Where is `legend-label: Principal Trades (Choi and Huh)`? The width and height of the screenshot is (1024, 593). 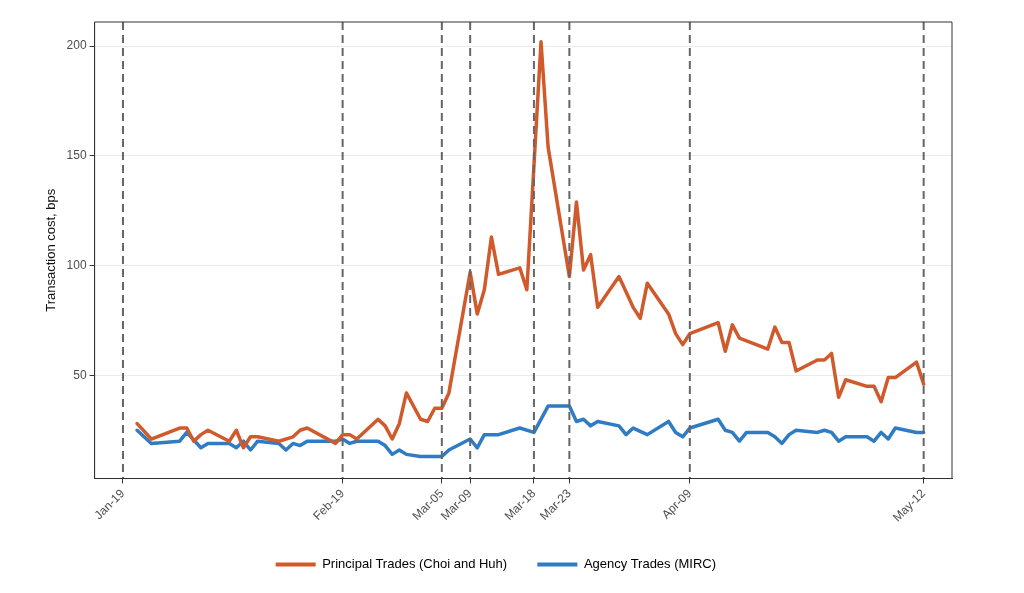 legend-label: Principal Trades (Choi and Huh) is located at coordinates (415, 564).